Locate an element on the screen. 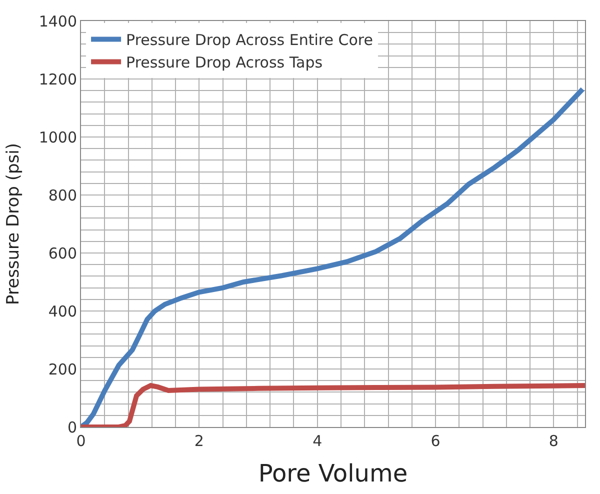 This screenshot has height=494, width=600. y-tick-label: 1000 is located at coordinates (57, 137).